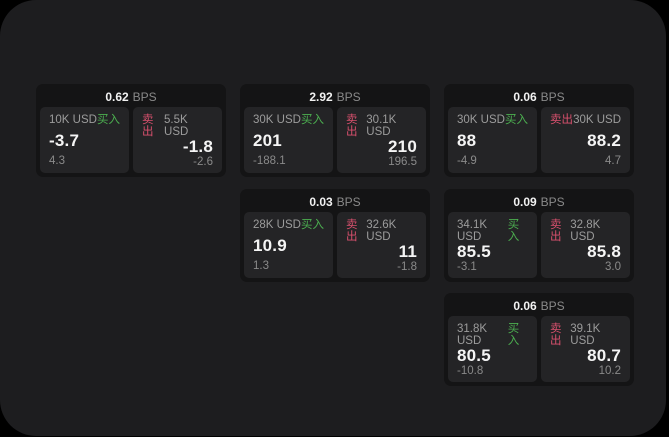 This screenshot has width=669, height=437. Describe the element at coordinates (381, 245) in the screenshot. I see `sell-panel: 卖出 32.6K USD 11 -1.8` at that location.